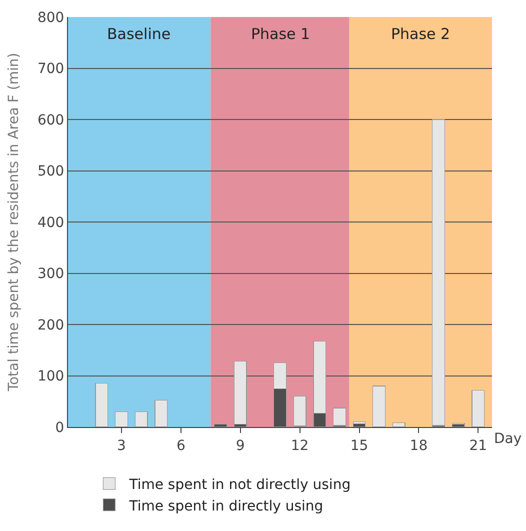  What do you see at coordinates (50, 120) in the screenshot?
I see `y-tick-label: 600` at bounding box center [50, 120].